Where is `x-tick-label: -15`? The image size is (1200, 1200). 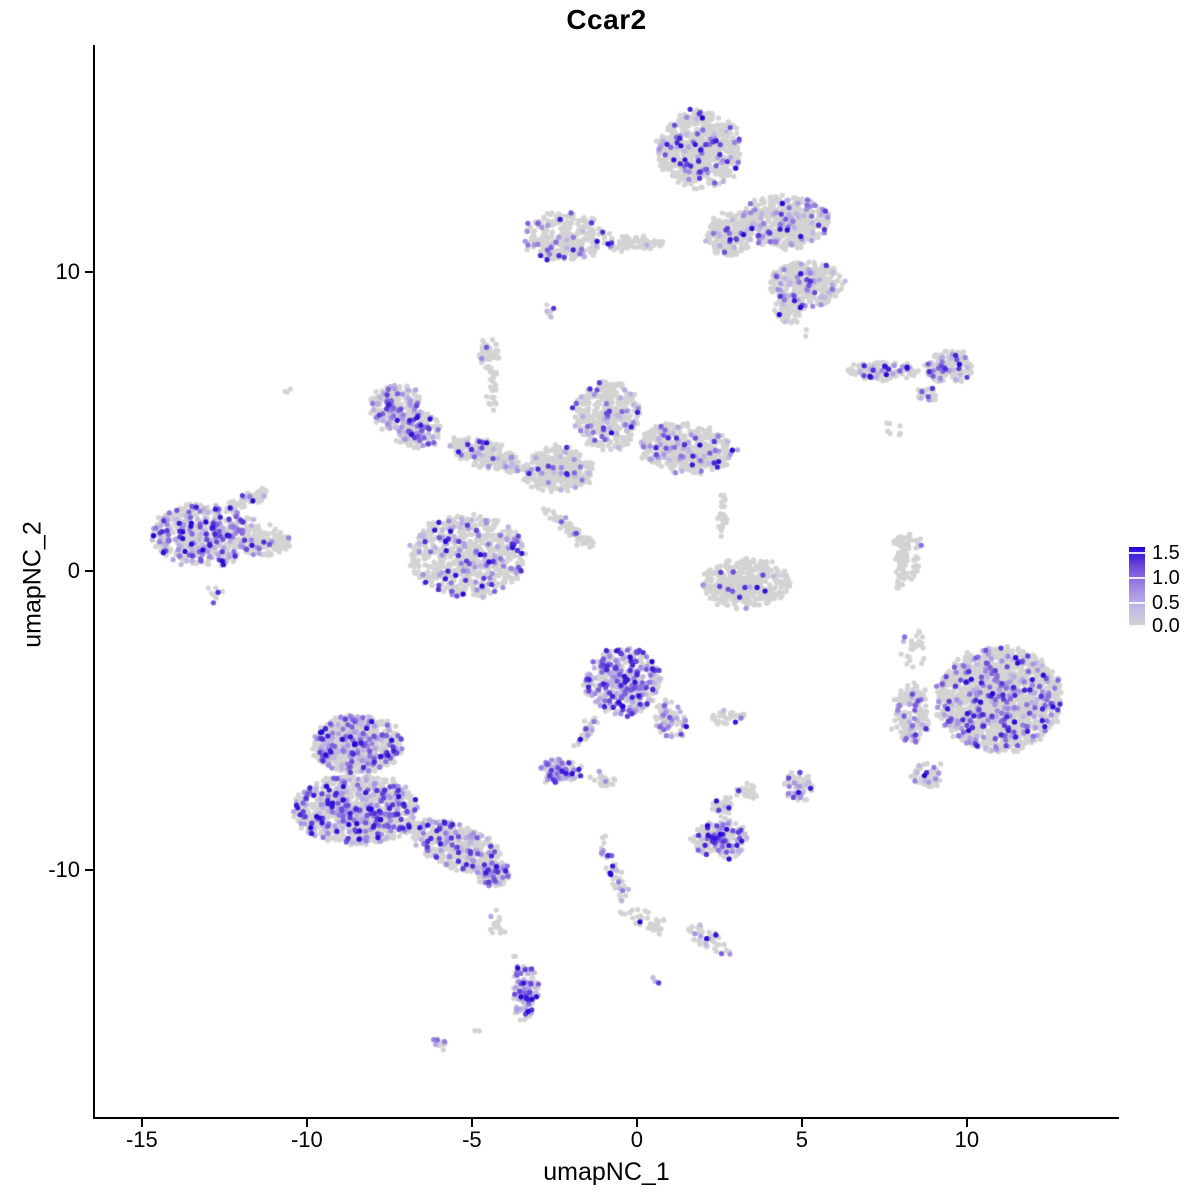 x-tick-label: -15 is located at coordinates (141, 1139).